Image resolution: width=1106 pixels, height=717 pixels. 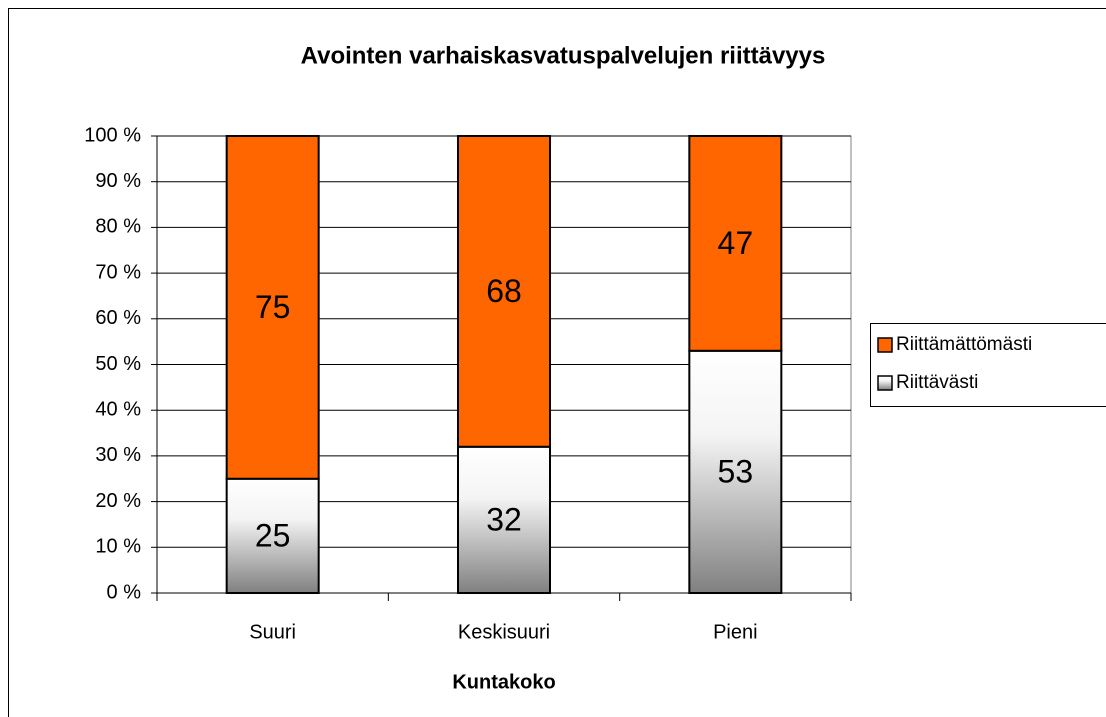 I want to click on y-tick-label: 30 %, so click(x=118, y=455).